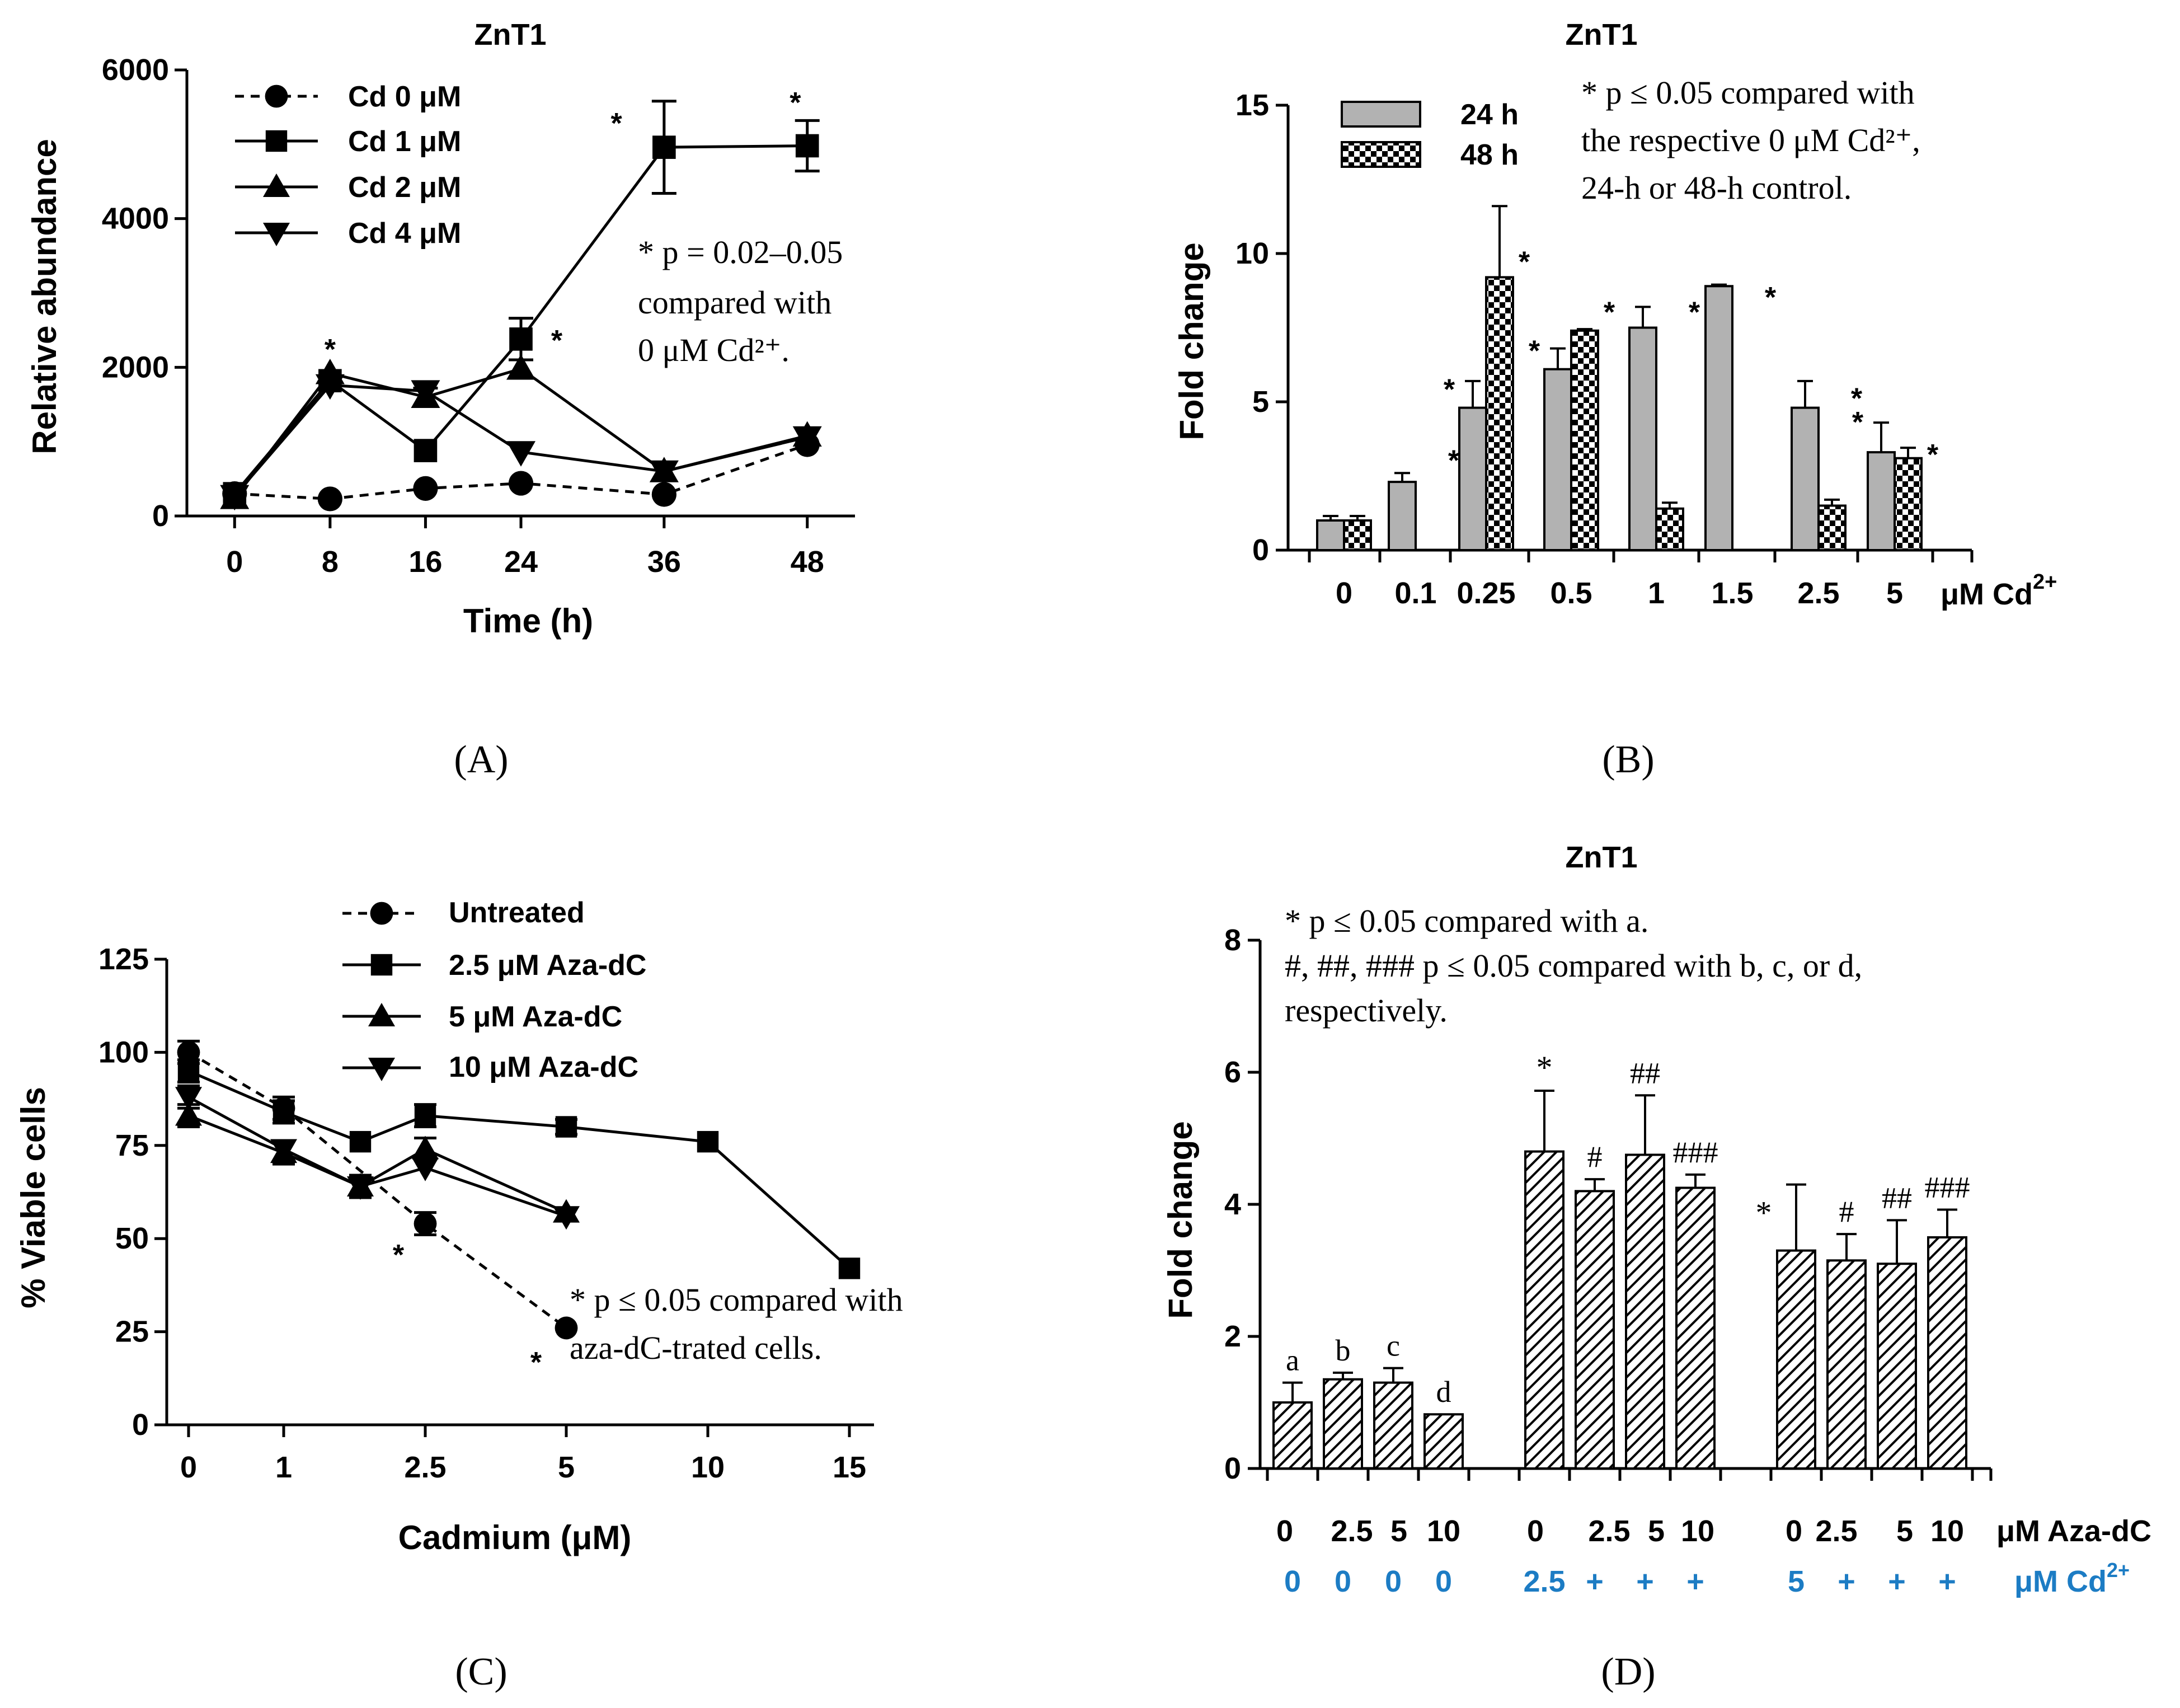 The height and width of the screenshot is (1708, 2180). Describe the element at coordinates (33, 1197) in the screenshot. I see `chart-c-ylabel: % Viable cells` at that location.